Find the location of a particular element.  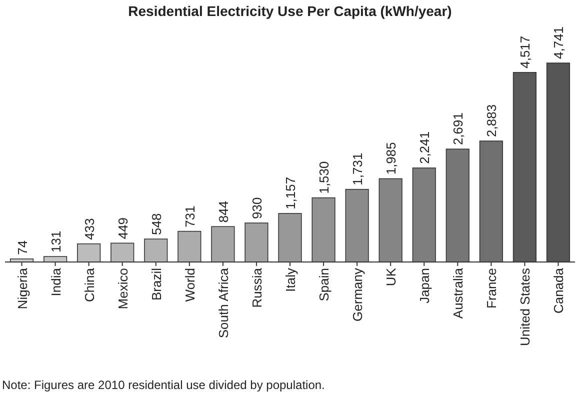

x-tick-label: Russia is located at coordinates (256, 287).